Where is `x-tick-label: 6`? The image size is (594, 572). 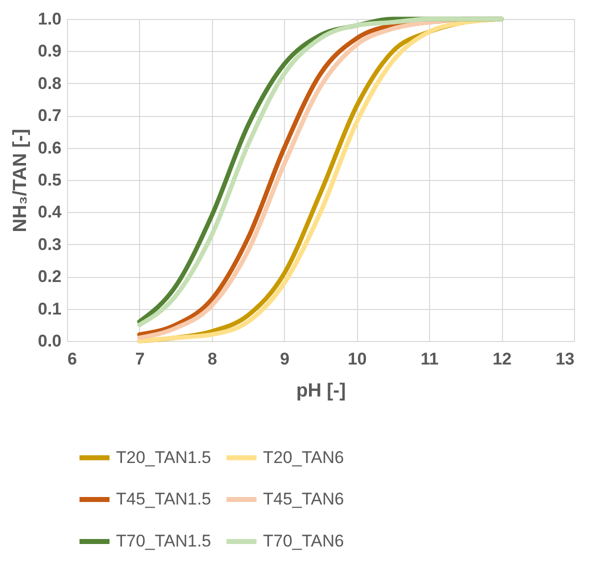 x-tick-label: 6 is located at coordinates (72, 359).